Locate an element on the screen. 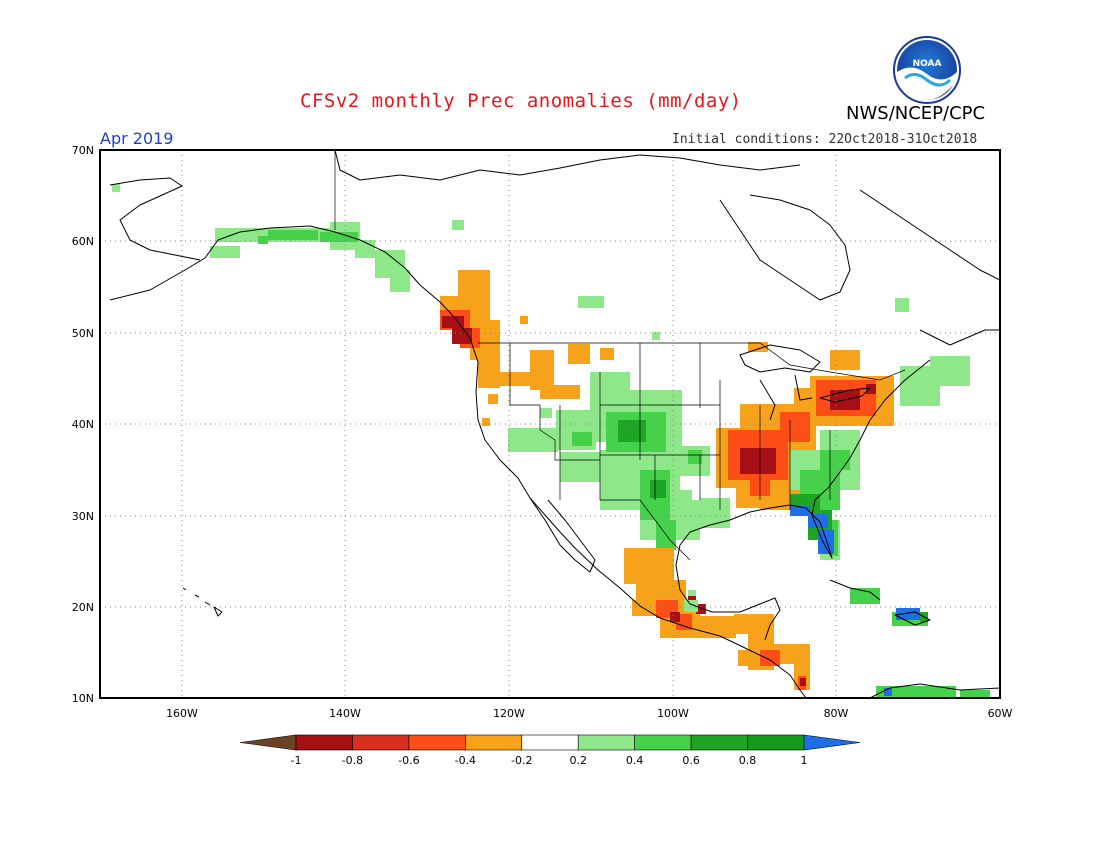 The width and height of the screenshot is (1100, 850). lat-label: 30N is located at coordinates (83, 516).